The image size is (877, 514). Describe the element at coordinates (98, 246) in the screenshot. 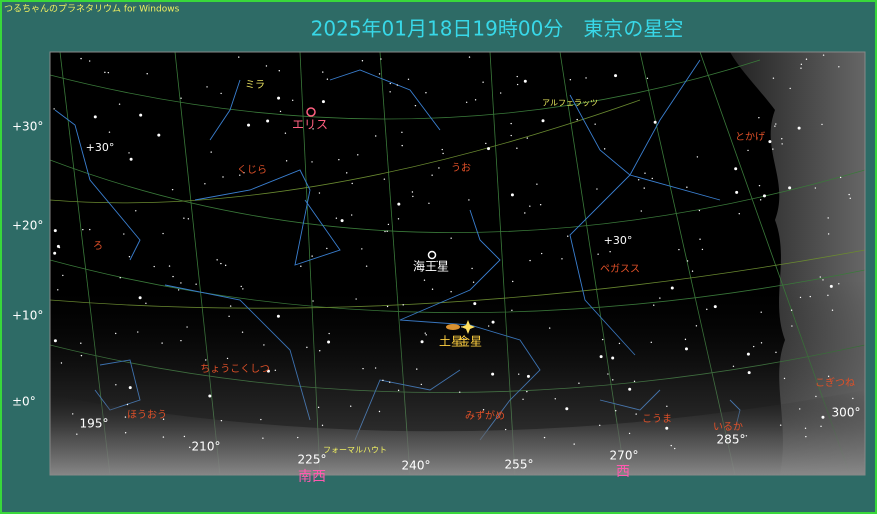

I see `constellation-label: ろ` at that location.